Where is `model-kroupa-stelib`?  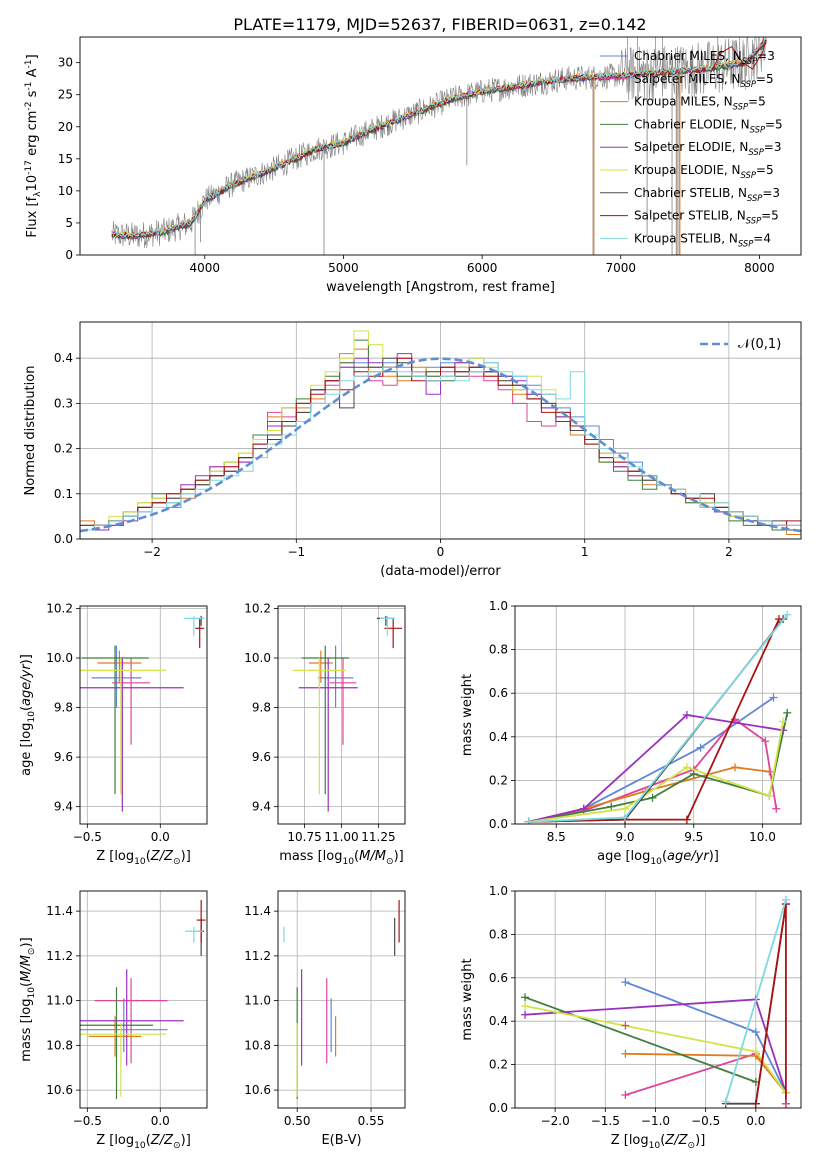
model-kroupa-stelib is located at coordinates (439, 137).